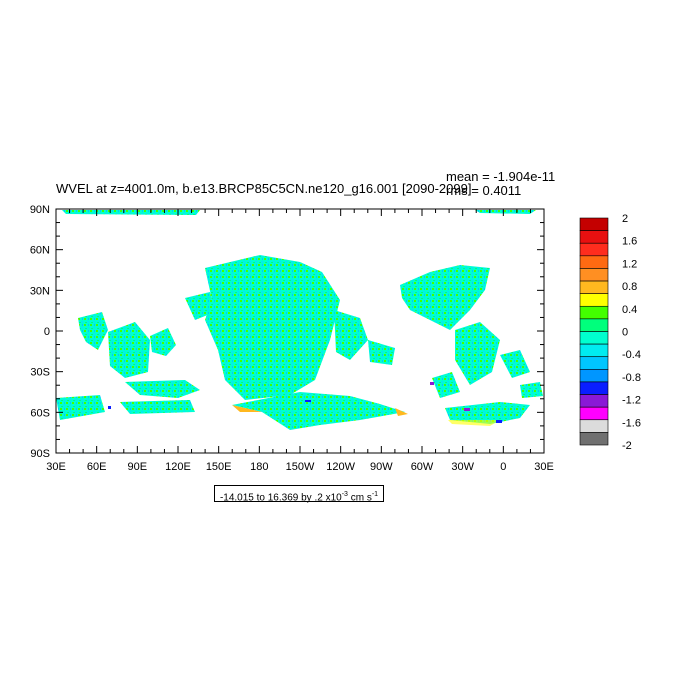 This screenshot has width=675, height=675. Describe the element at coordinates (505, 212) in the screenshot. I see `field-region-arctic-east` at that location.